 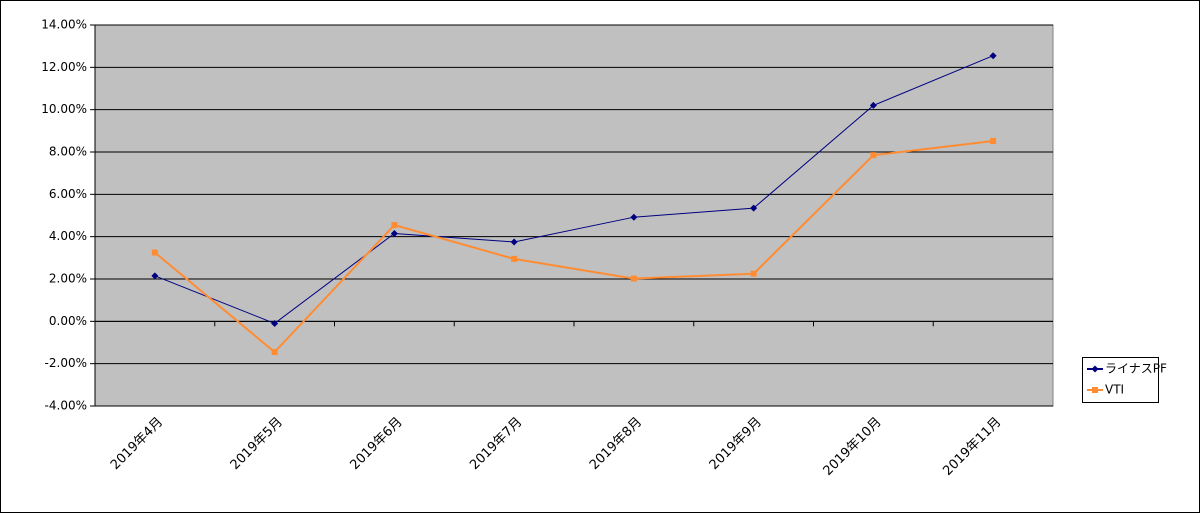 I want to click on legend-box, so click(x=1120, y=380).